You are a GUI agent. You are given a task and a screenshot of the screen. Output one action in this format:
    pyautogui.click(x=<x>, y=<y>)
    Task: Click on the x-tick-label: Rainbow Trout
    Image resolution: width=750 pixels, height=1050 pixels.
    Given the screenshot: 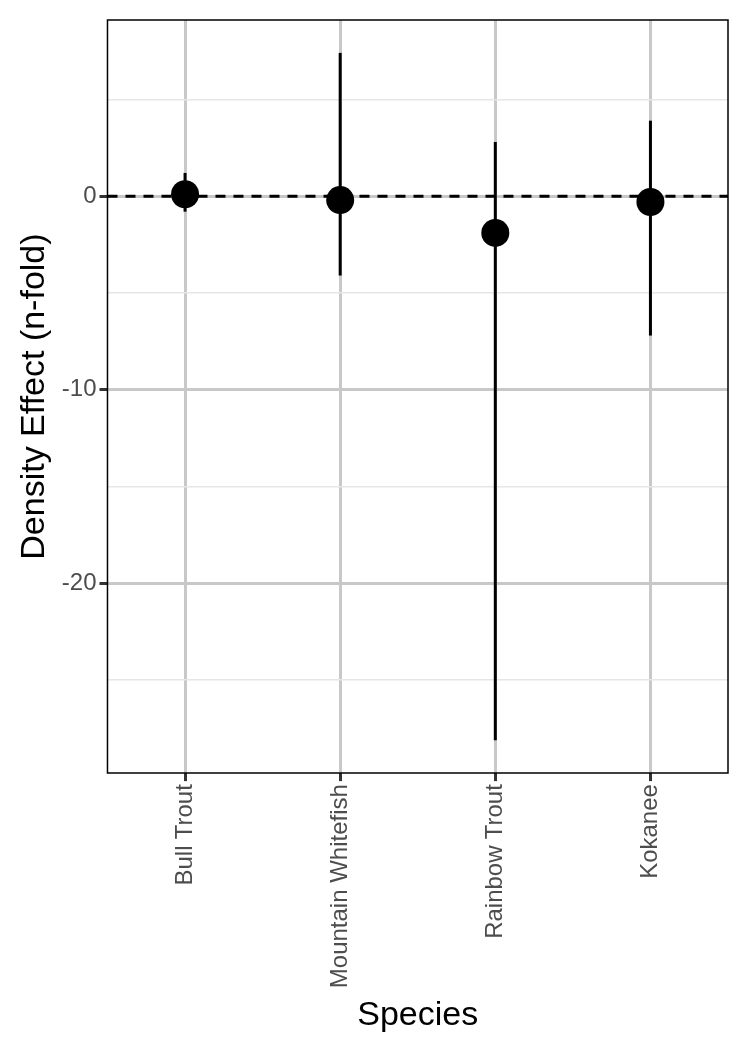 What is the action you would take?
    pyautogui.click(x=493, y=861)
    